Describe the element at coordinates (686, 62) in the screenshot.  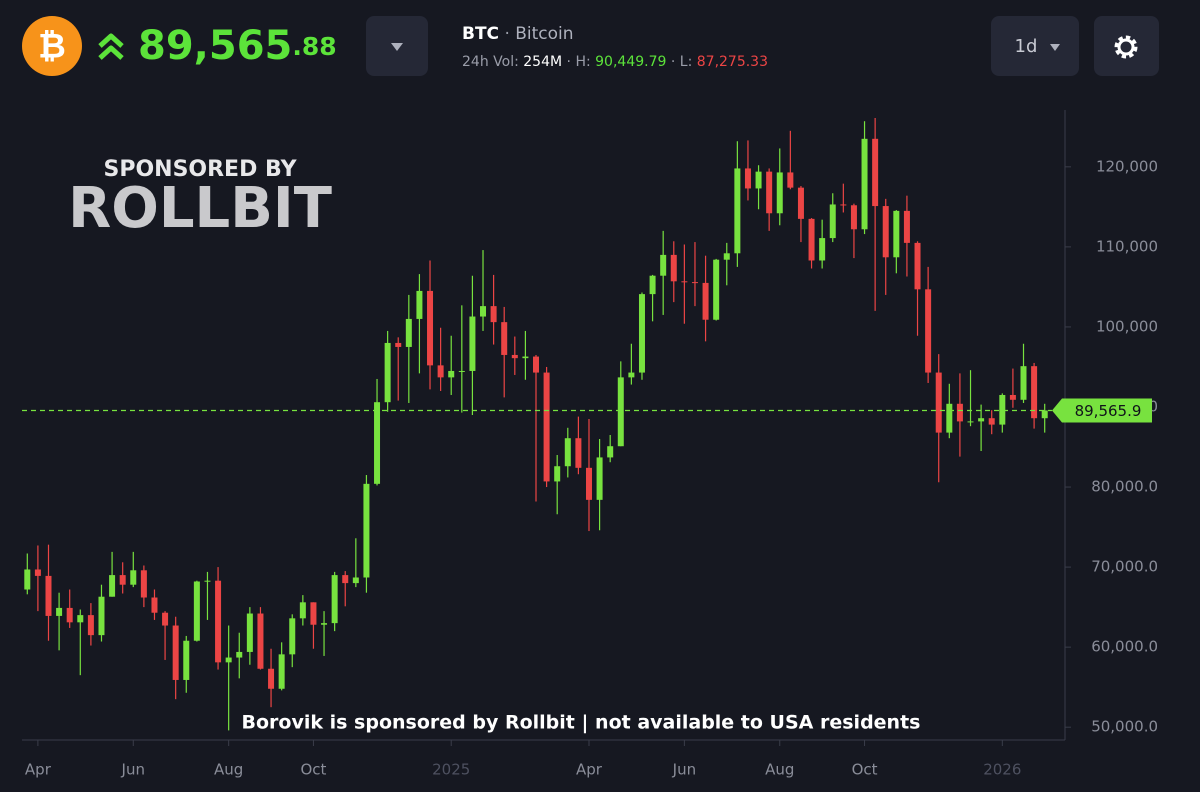
I see `low-label: L:` at that location.